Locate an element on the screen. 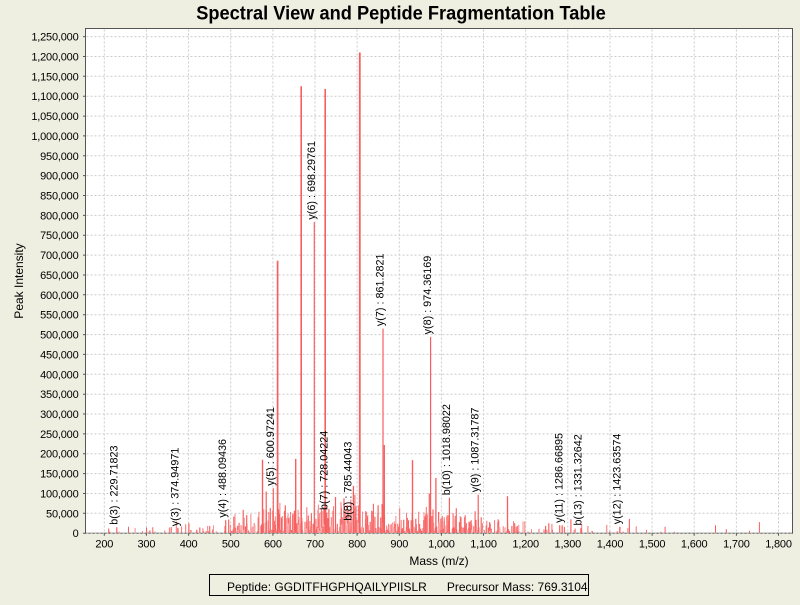 The image size is (800, 605). svg-text: 1,800 is located at coordinates (778, 545).